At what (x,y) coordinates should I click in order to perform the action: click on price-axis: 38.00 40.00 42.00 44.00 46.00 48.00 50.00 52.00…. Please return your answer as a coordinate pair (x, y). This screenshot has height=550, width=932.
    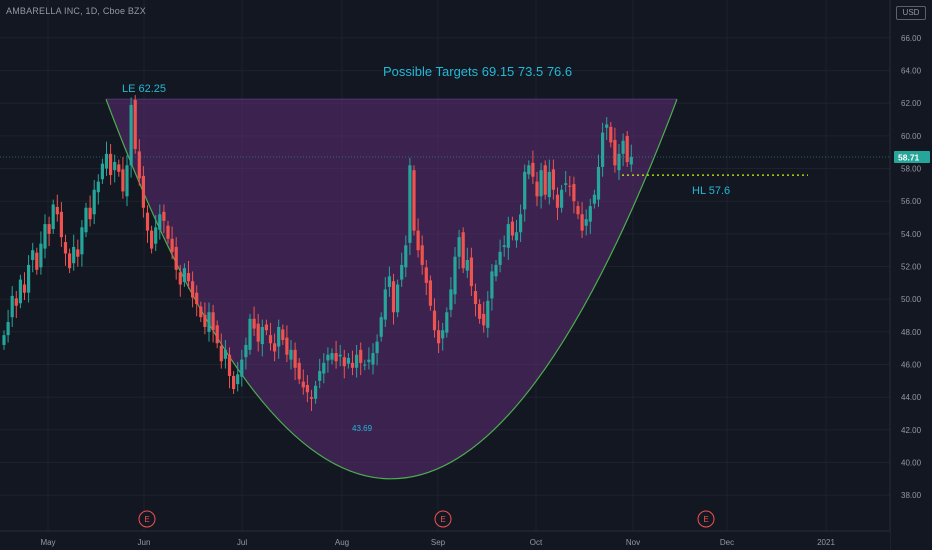
    Looking at the image, I should click on (910, 275).